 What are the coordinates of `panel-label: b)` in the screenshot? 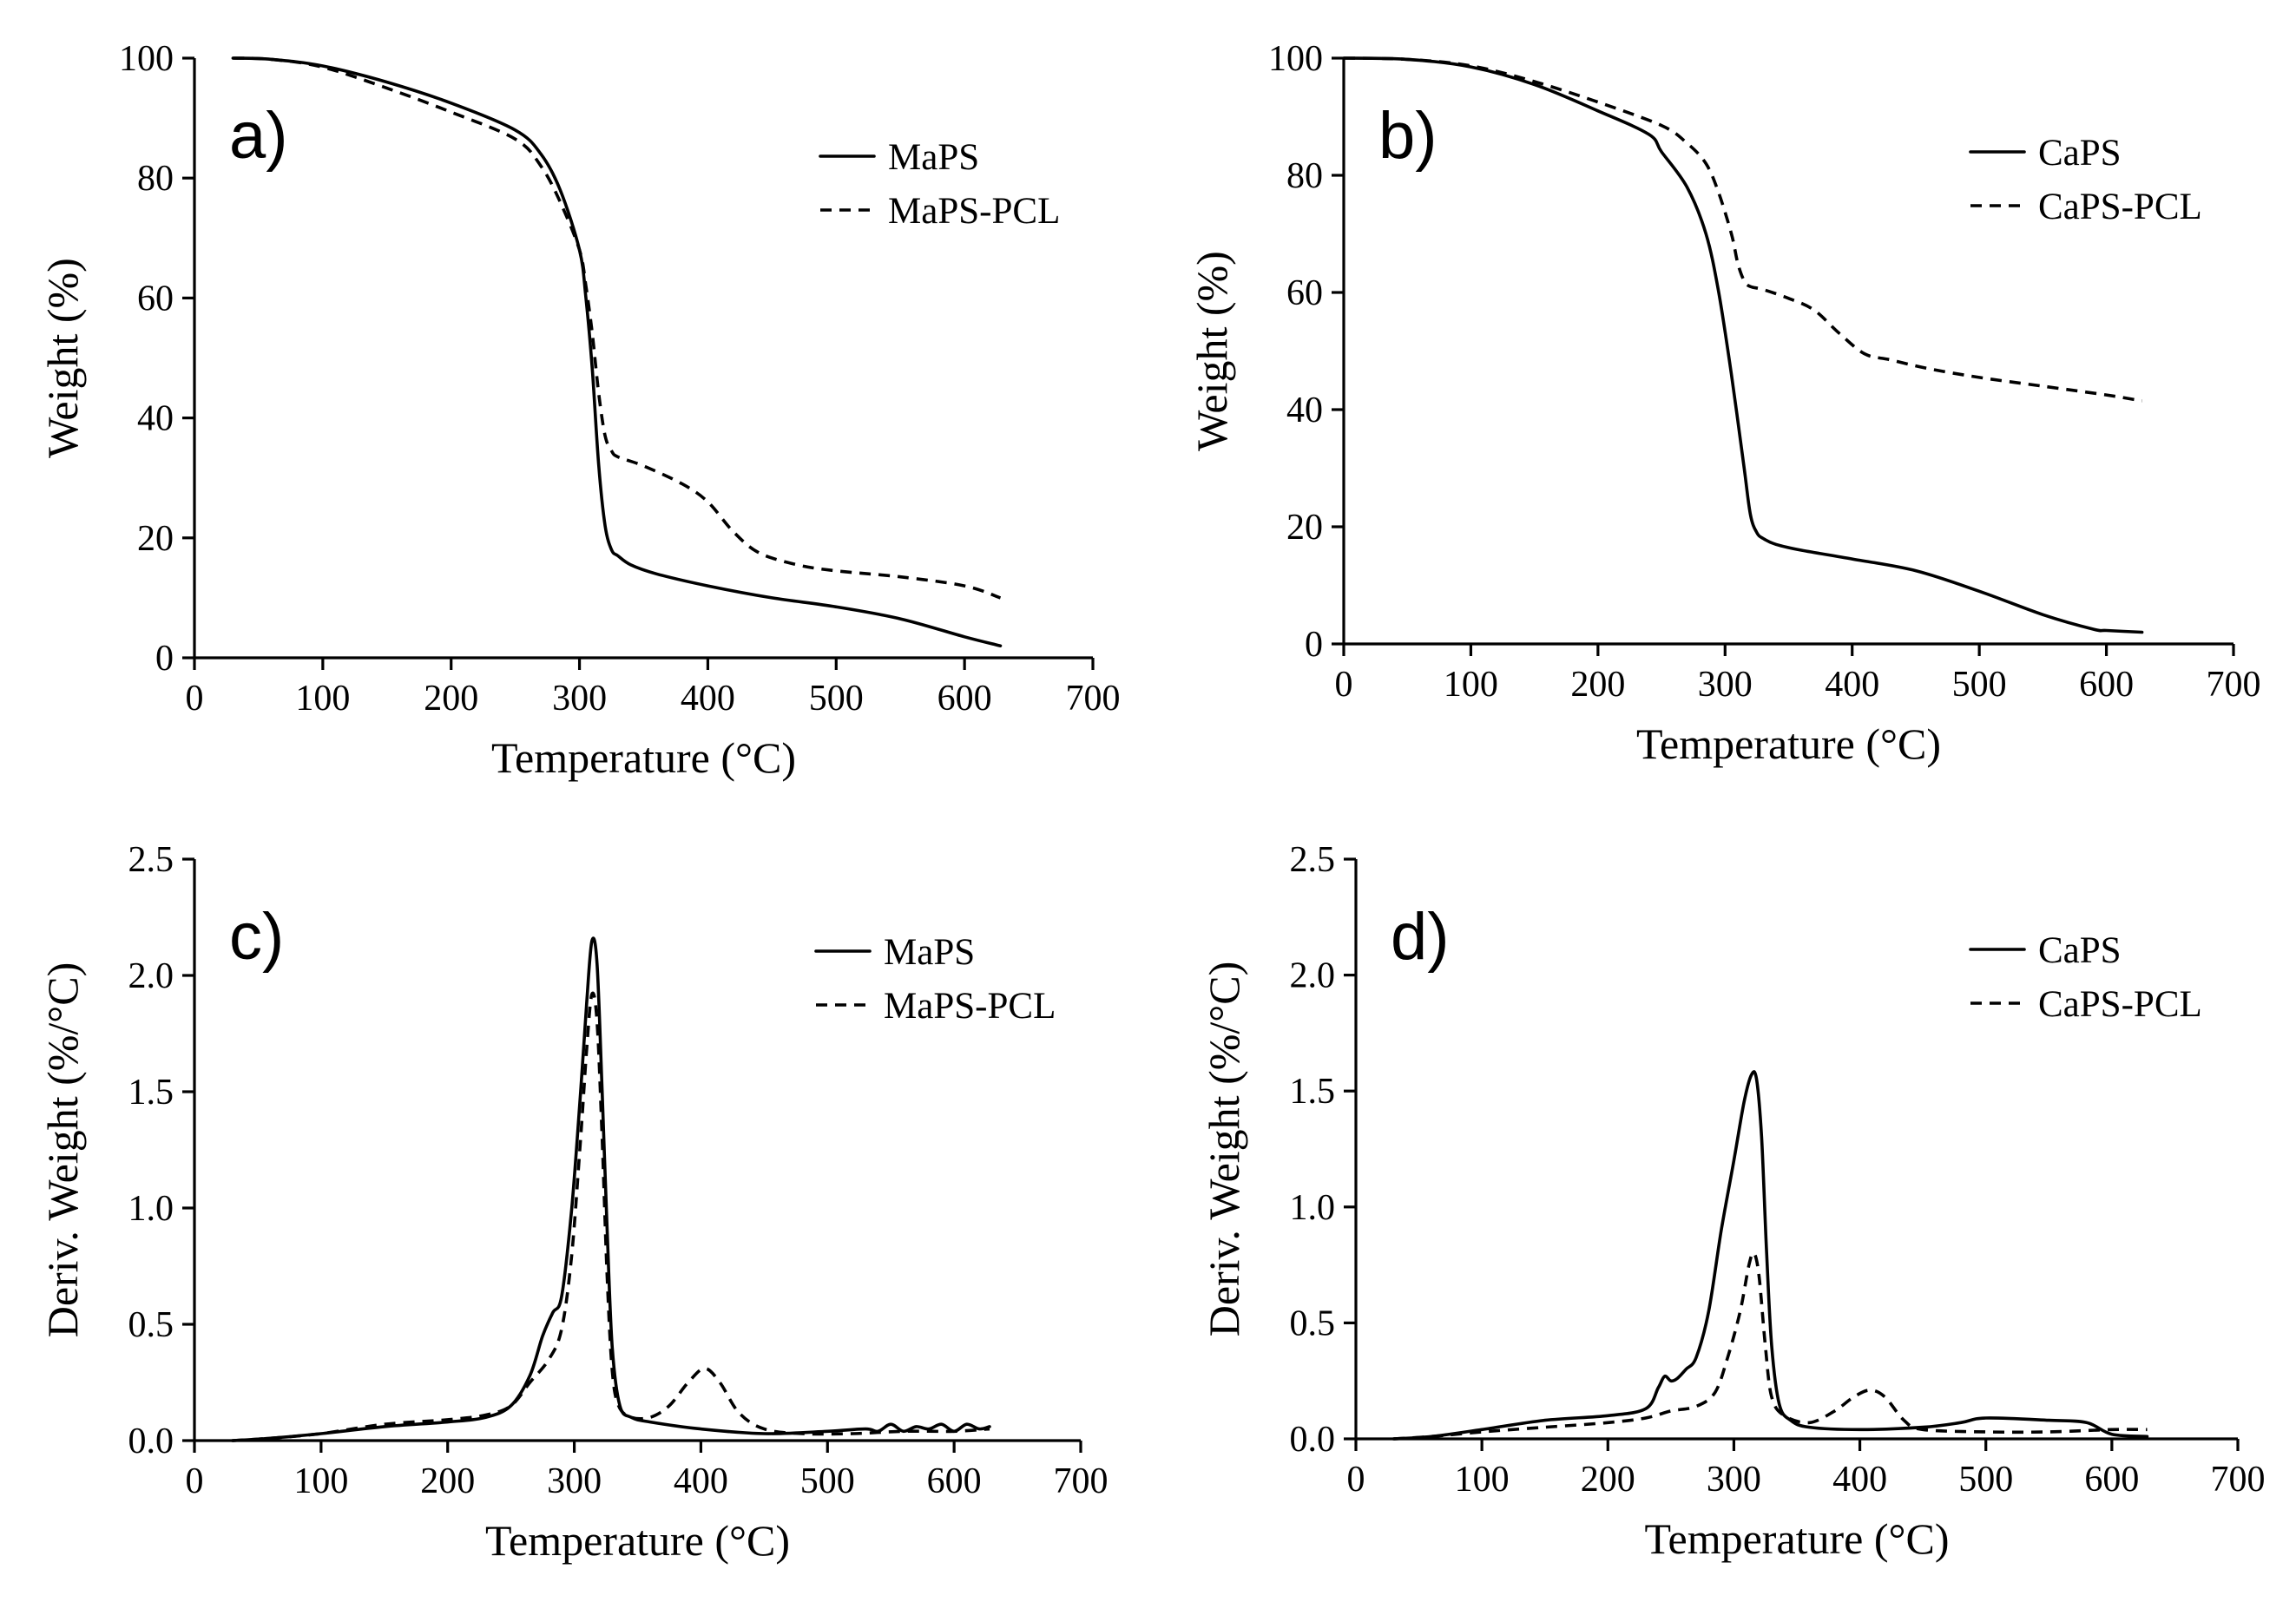 It's located at (1407, 136).